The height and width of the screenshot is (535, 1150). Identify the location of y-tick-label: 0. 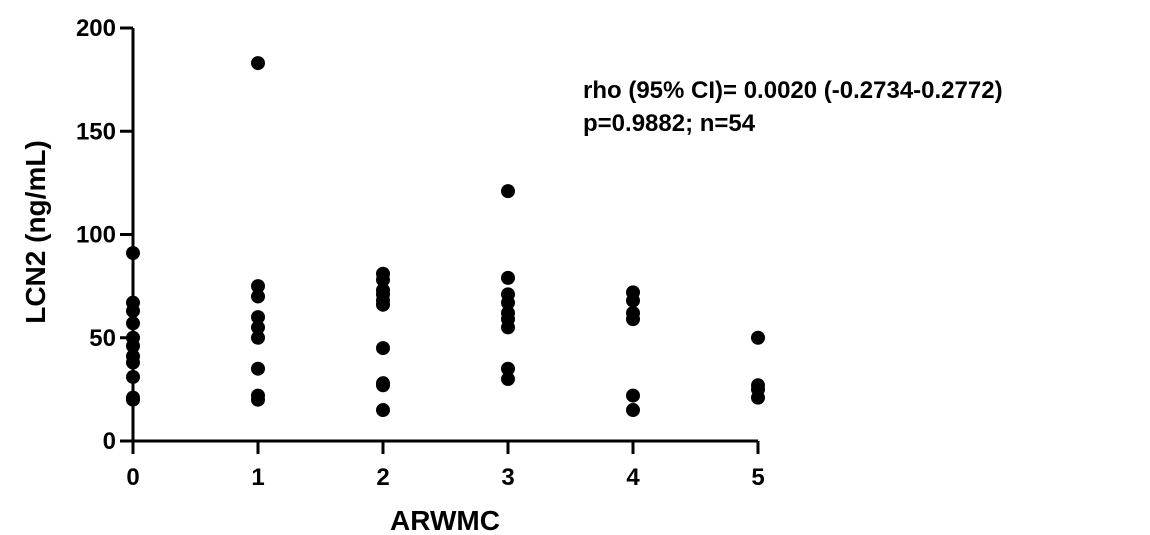
(109, 441).